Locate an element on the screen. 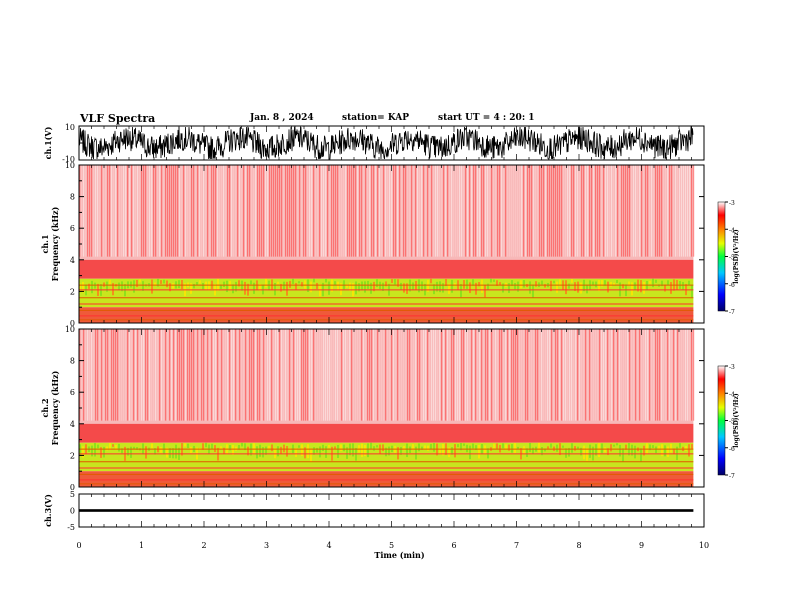 The width and height of the screenshot is (792, 612). spec-ytick-label: 0 is located at coordinates (72, 487).